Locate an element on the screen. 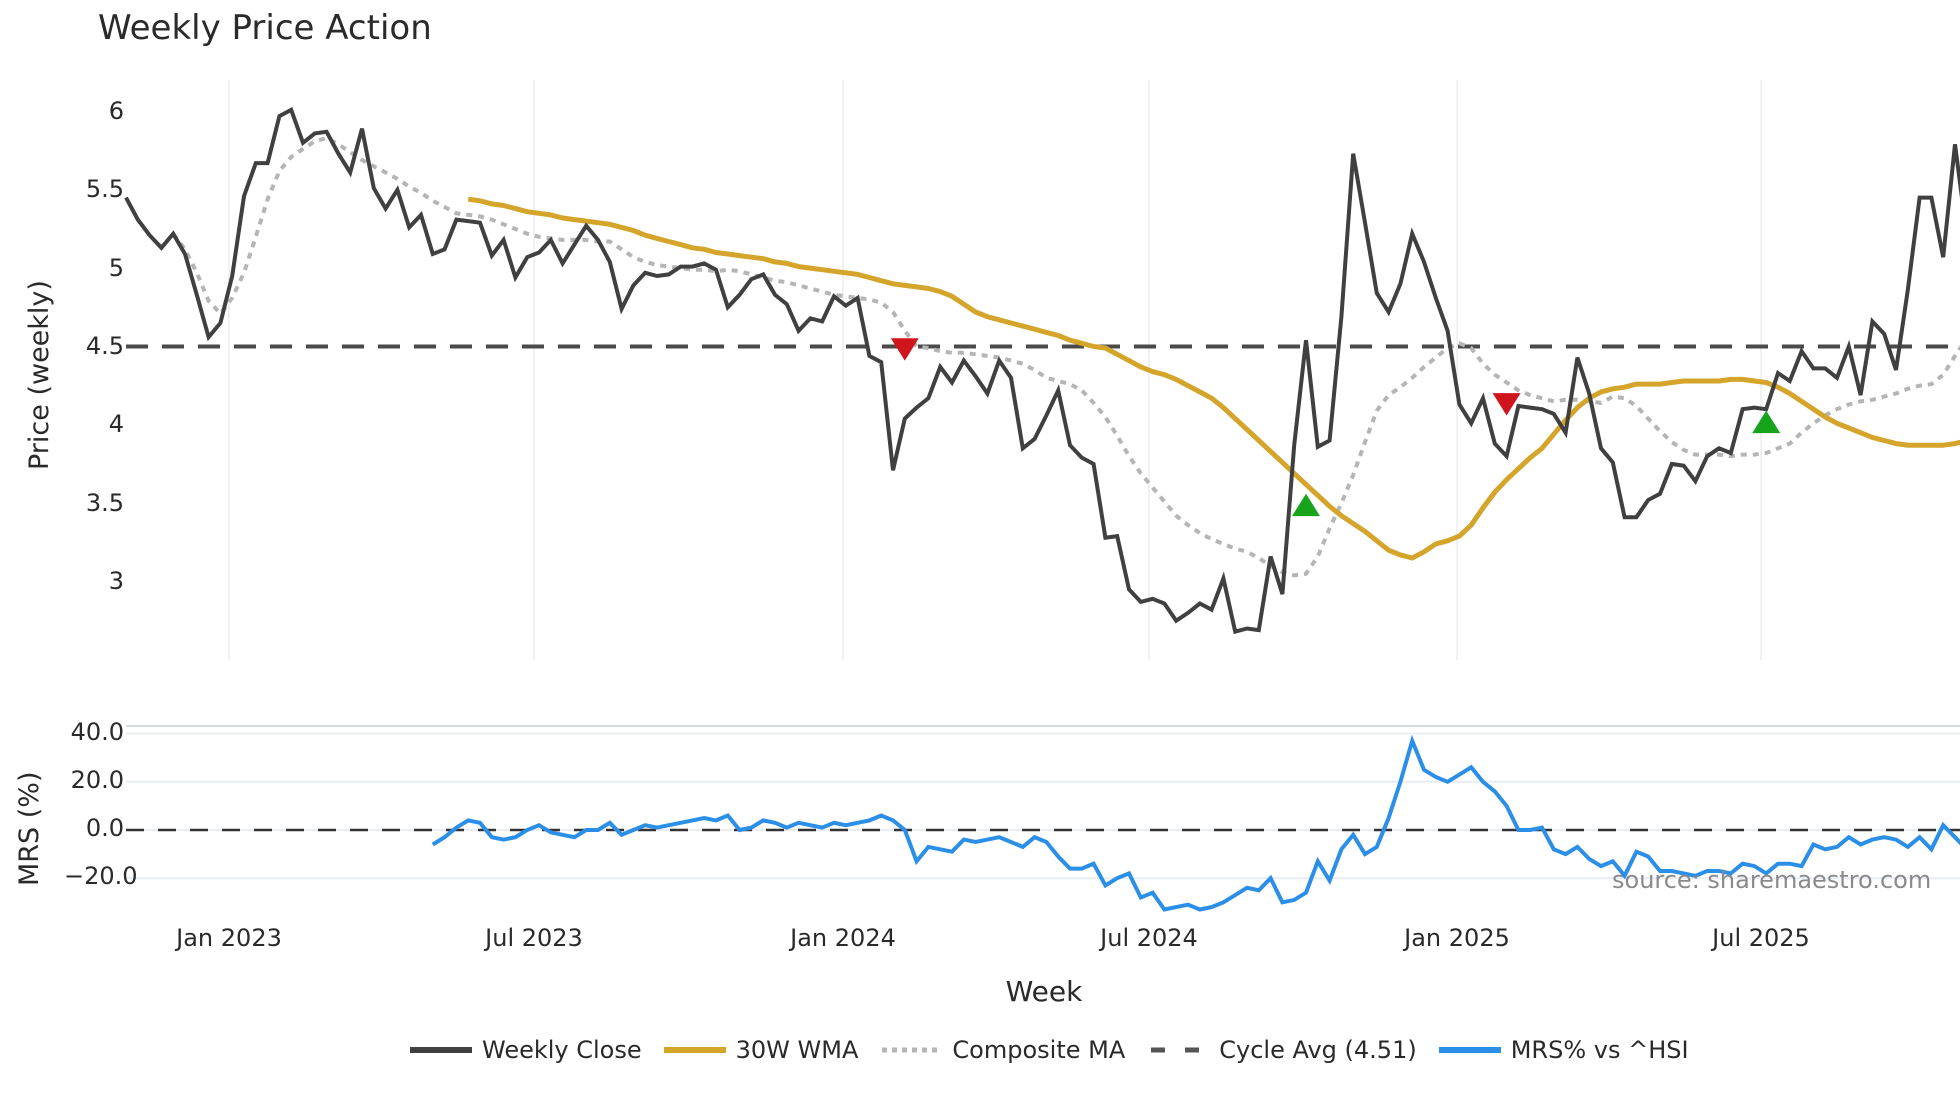 Image resolution: width=1960 pixels, height=1102 pixels. legend-label: MRS% vs ^HSI is located at coordinates (1599, 1050).